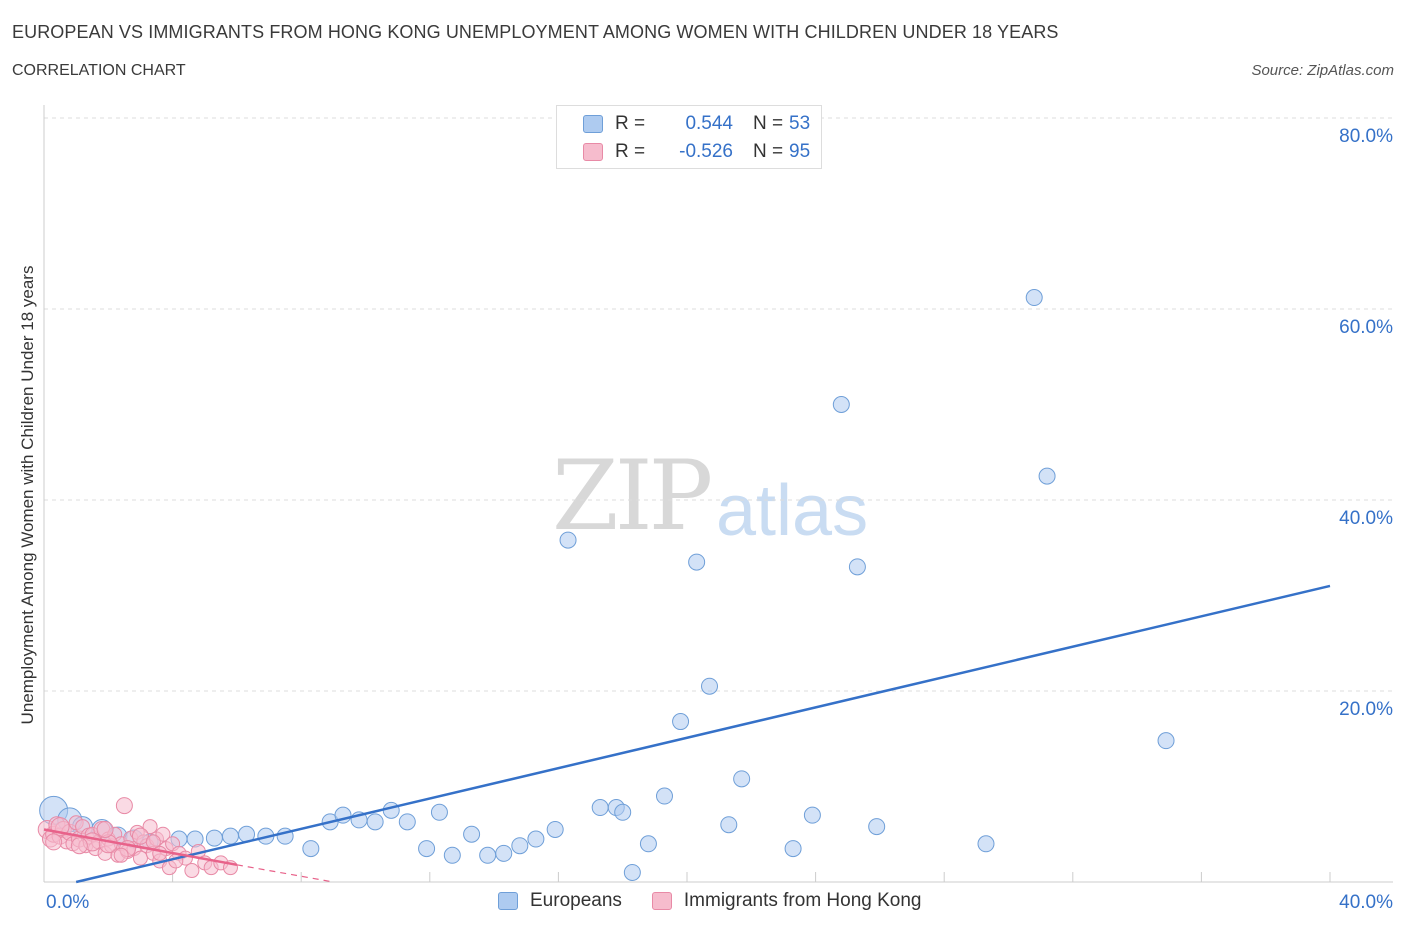  I want to click on series-legend: Europeans Immigrants from Hong Kong, so click(725, 901).